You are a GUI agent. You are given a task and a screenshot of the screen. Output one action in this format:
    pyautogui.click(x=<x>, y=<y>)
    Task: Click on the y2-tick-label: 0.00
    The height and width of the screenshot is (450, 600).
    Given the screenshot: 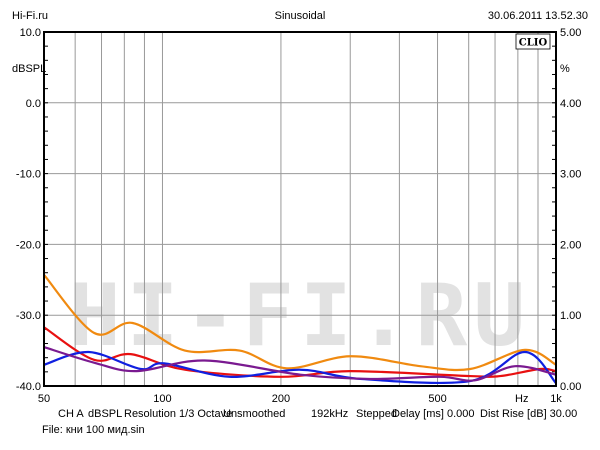 What is the action you would take?
    pyautogui.click(x=570, y=387)
    